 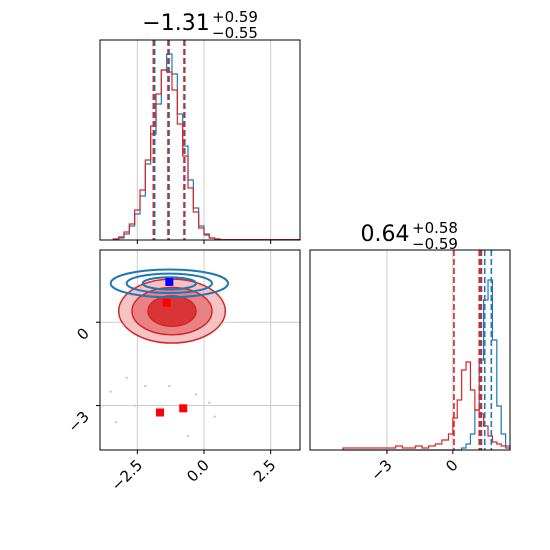 I want to click on contour-frame, so click(x=200, y=350).